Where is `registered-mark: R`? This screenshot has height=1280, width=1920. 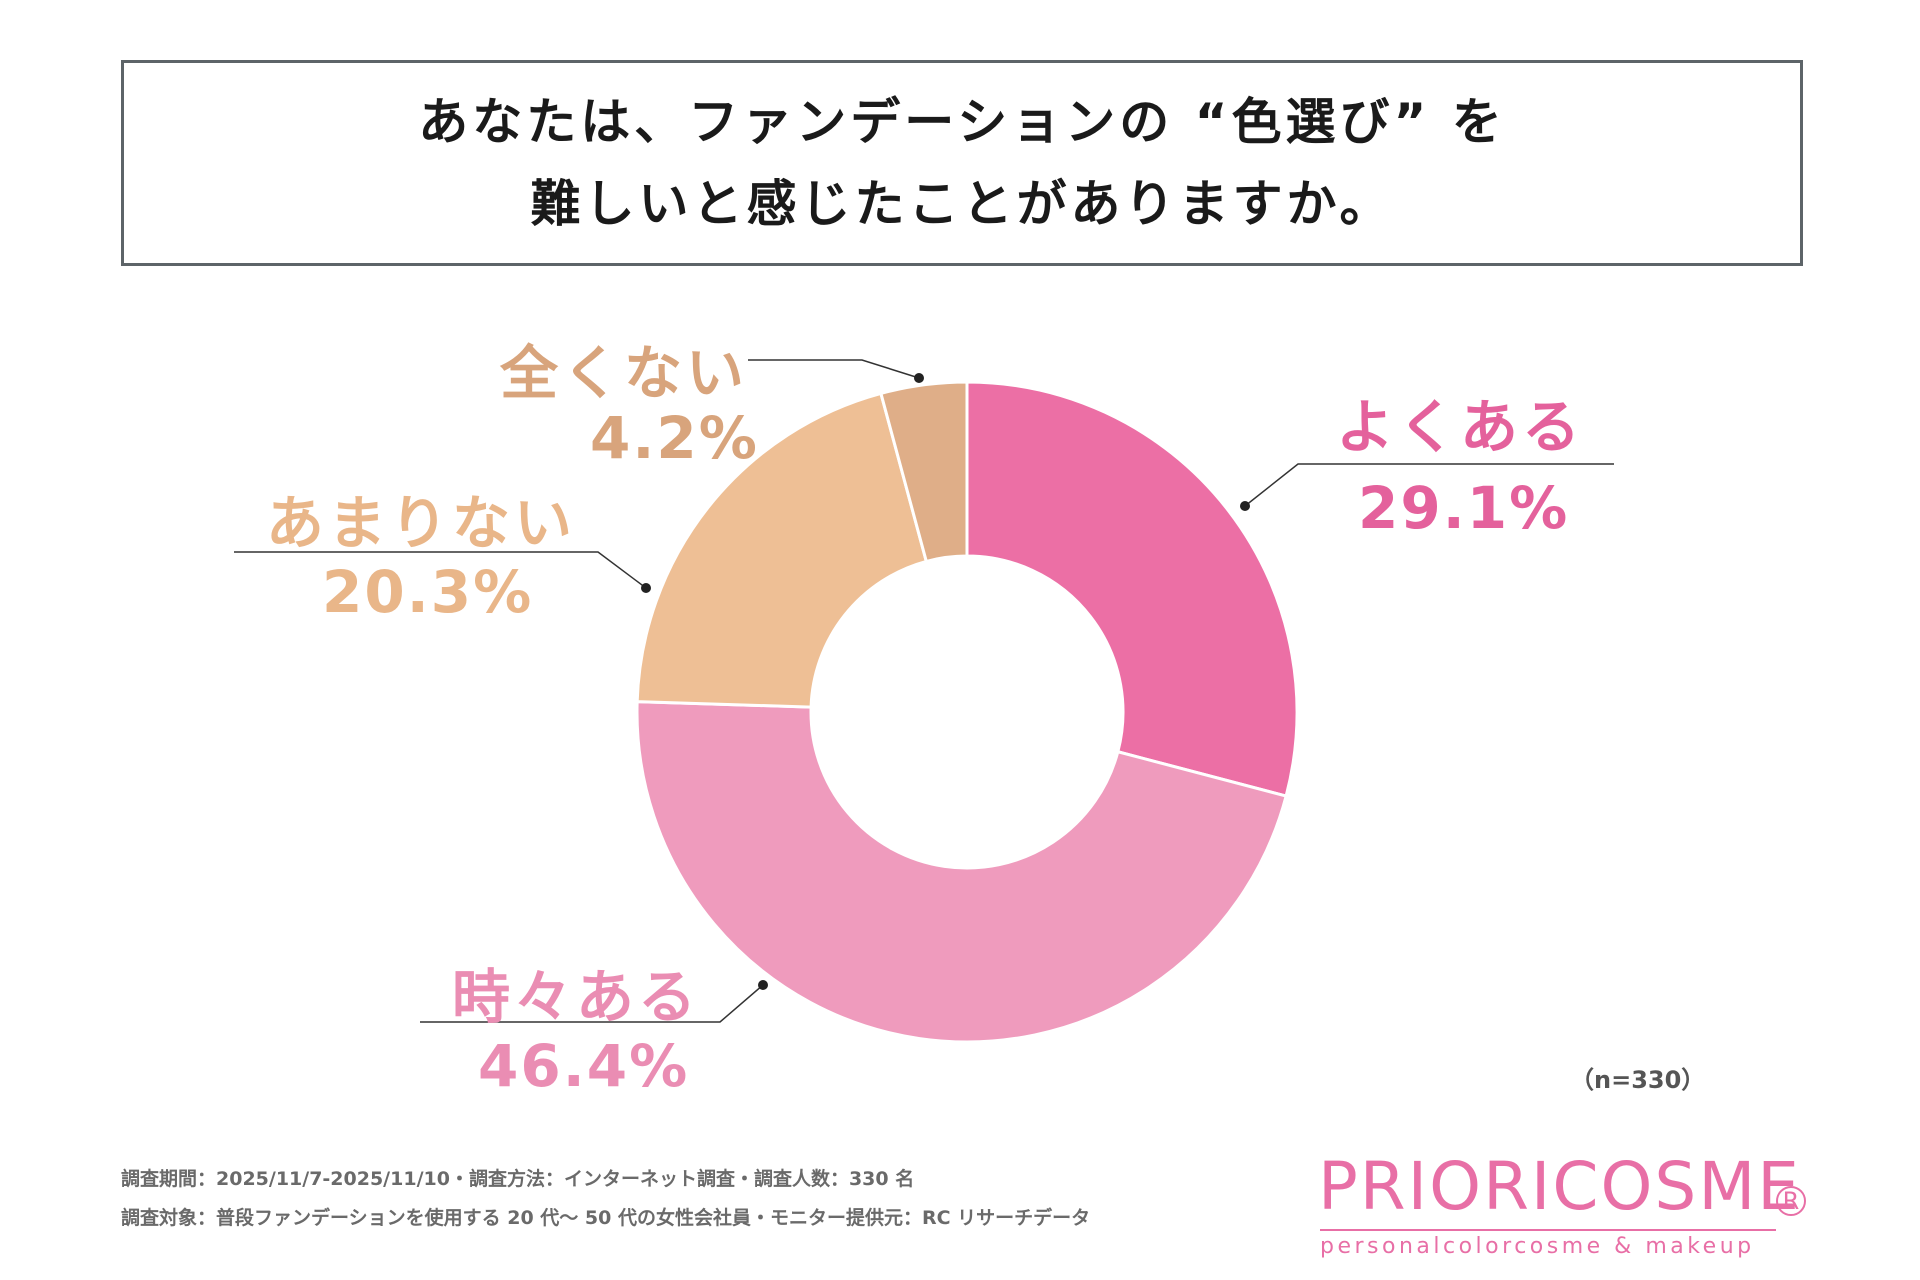 registered-mark: R is located at coordinates (1791, 1201).